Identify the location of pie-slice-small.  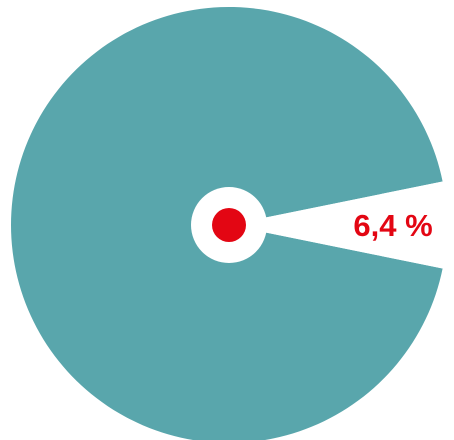
(338, 225).